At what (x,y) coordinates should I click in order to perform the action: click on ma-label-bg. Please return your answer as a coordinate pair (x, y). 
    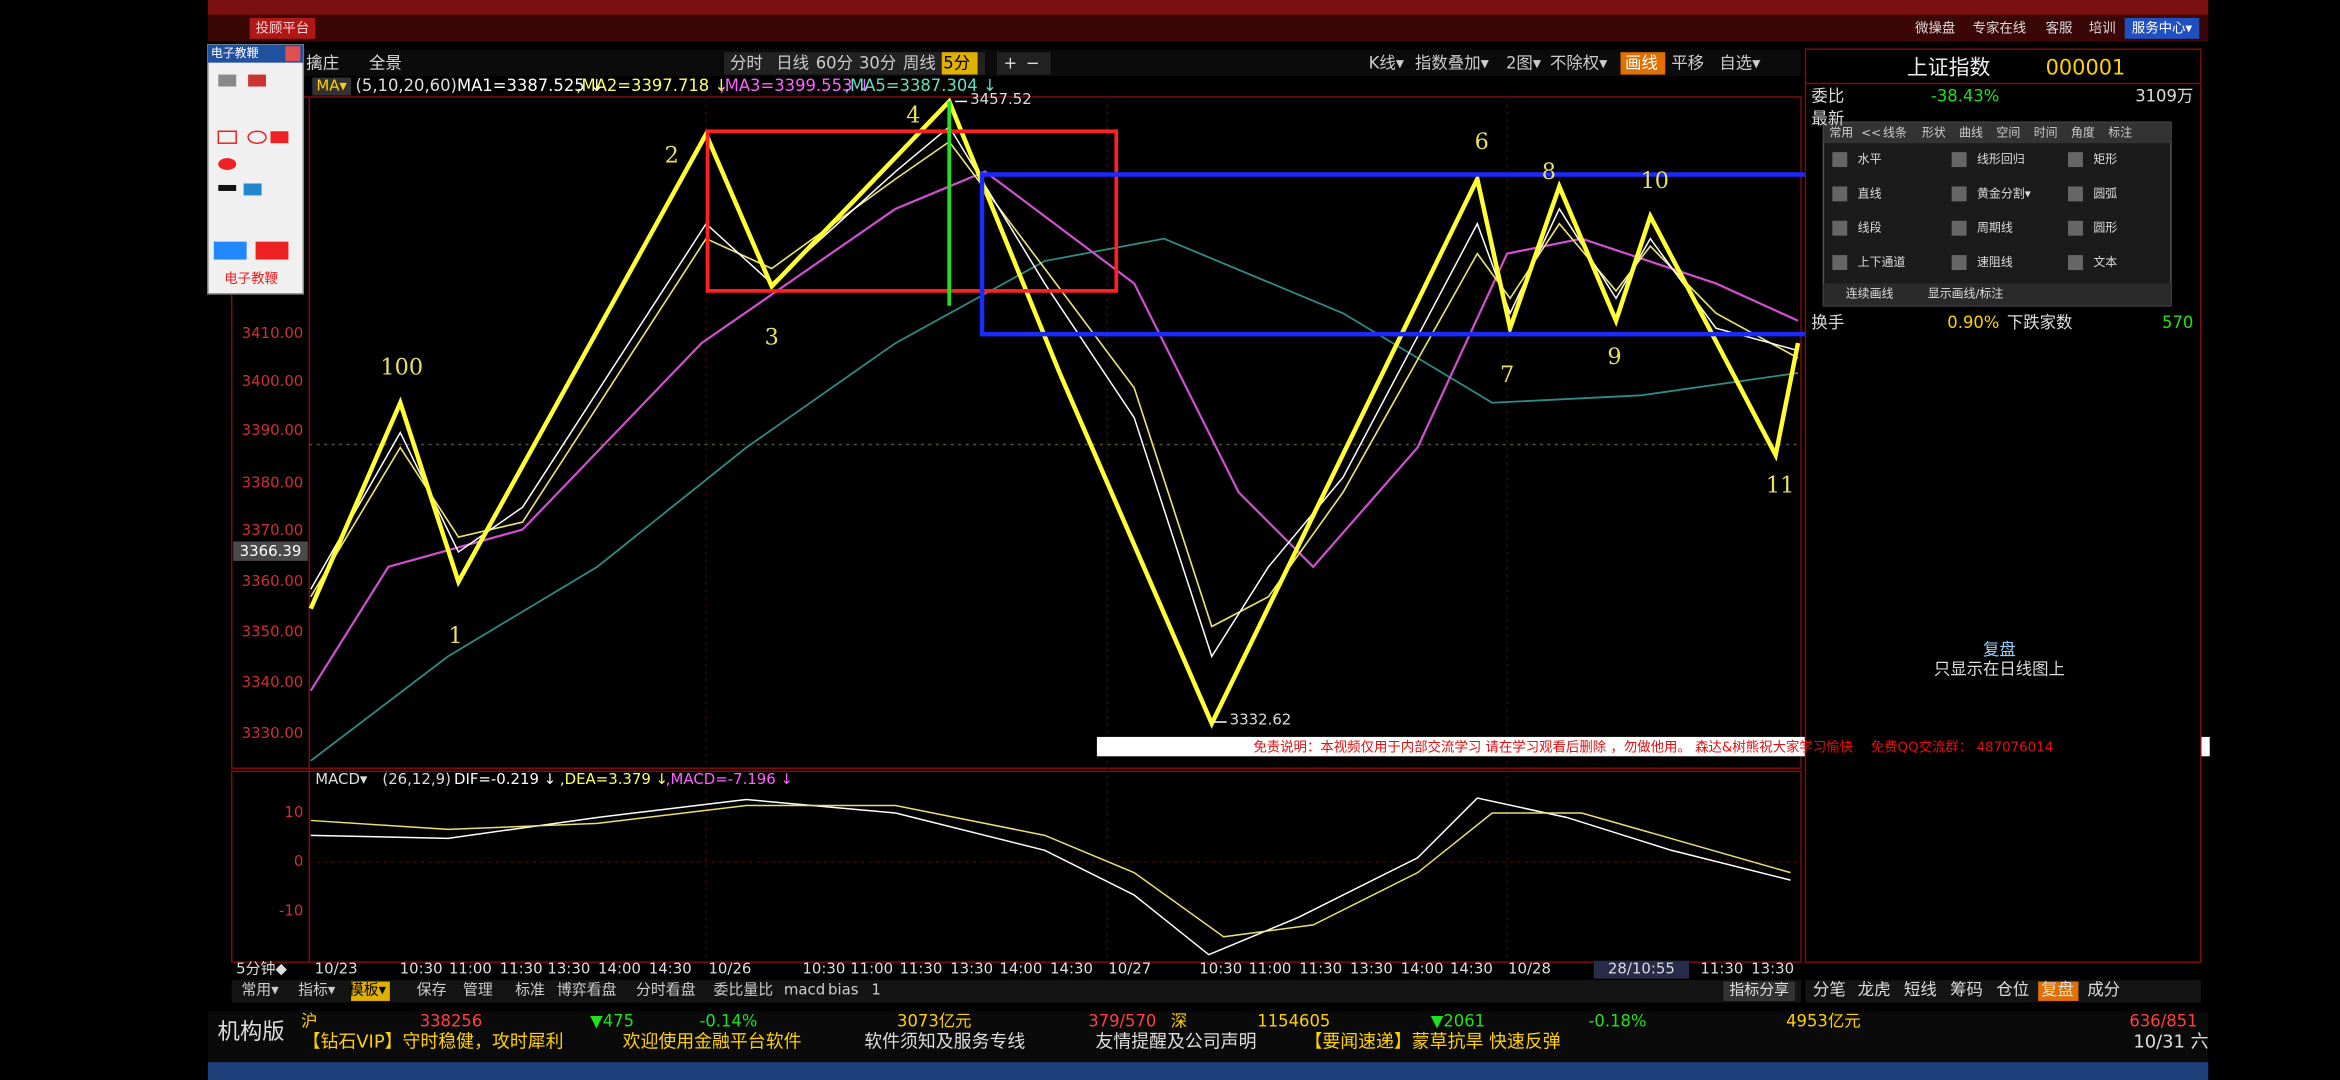
    Looking at the image, I should click on (332, 86).